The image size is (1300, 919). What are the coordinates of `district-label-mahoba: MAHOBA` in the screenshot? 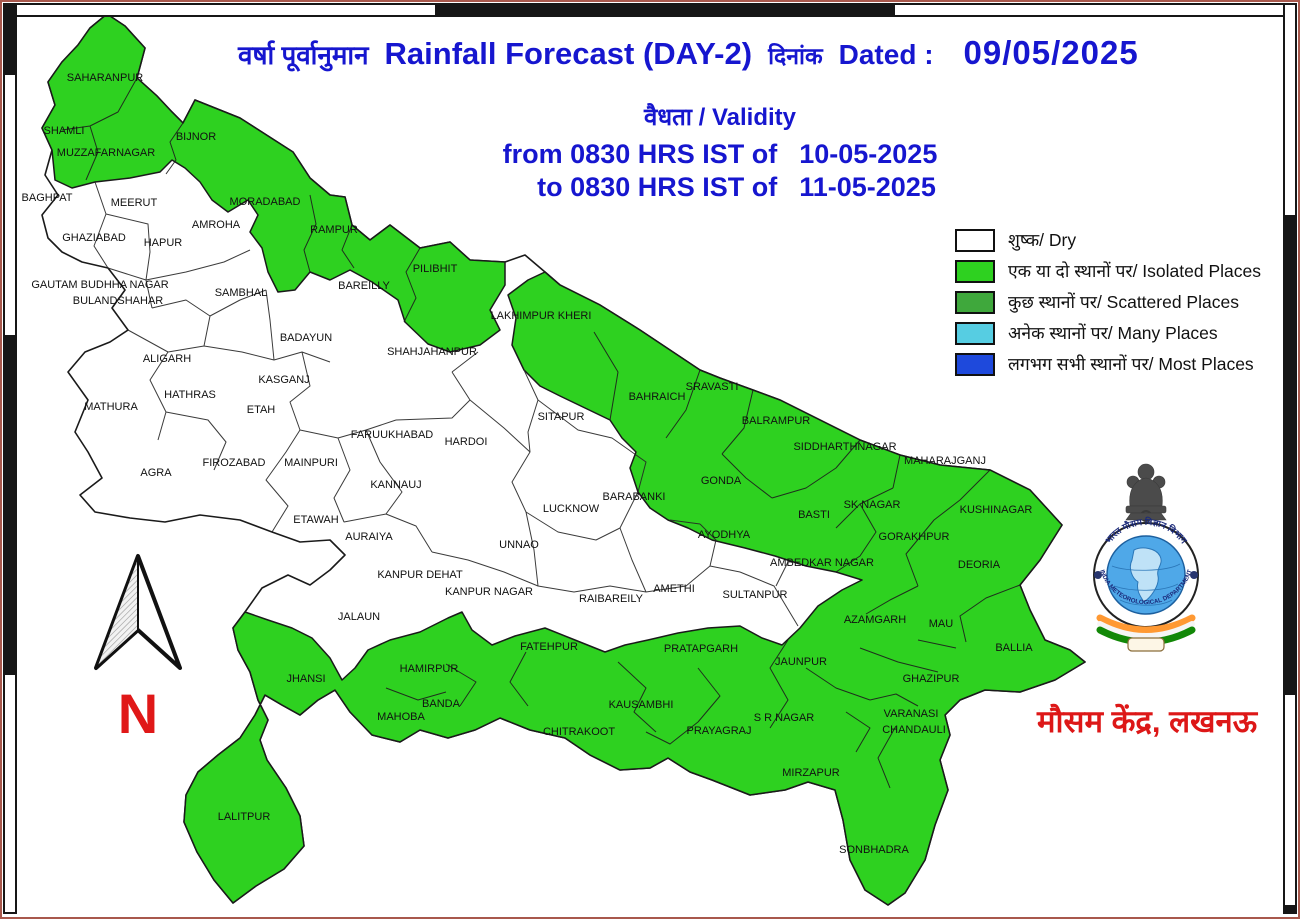 It's located at (401, 717).